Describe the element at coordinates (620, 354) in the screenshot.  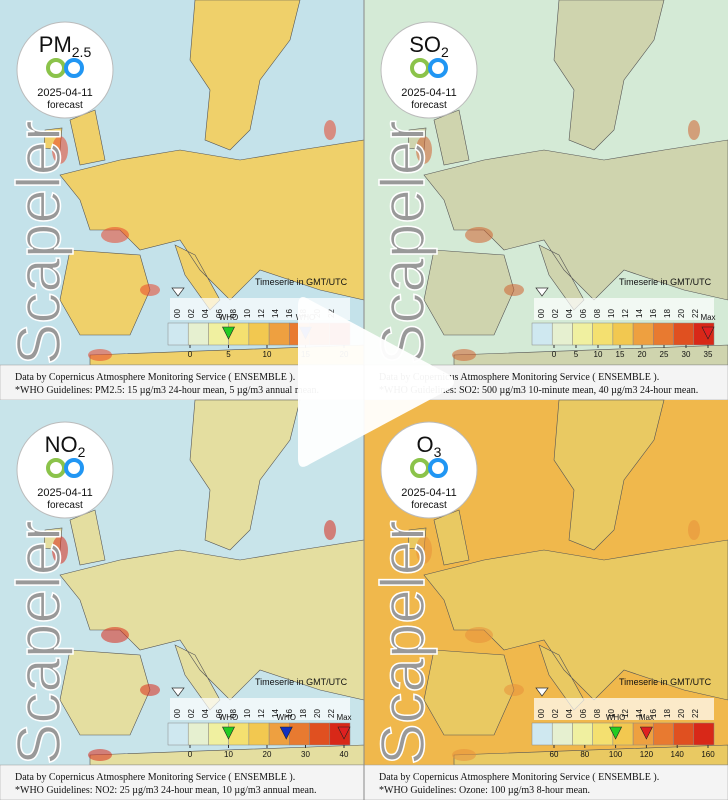
I see `scale-tick-label: 15` at that location.